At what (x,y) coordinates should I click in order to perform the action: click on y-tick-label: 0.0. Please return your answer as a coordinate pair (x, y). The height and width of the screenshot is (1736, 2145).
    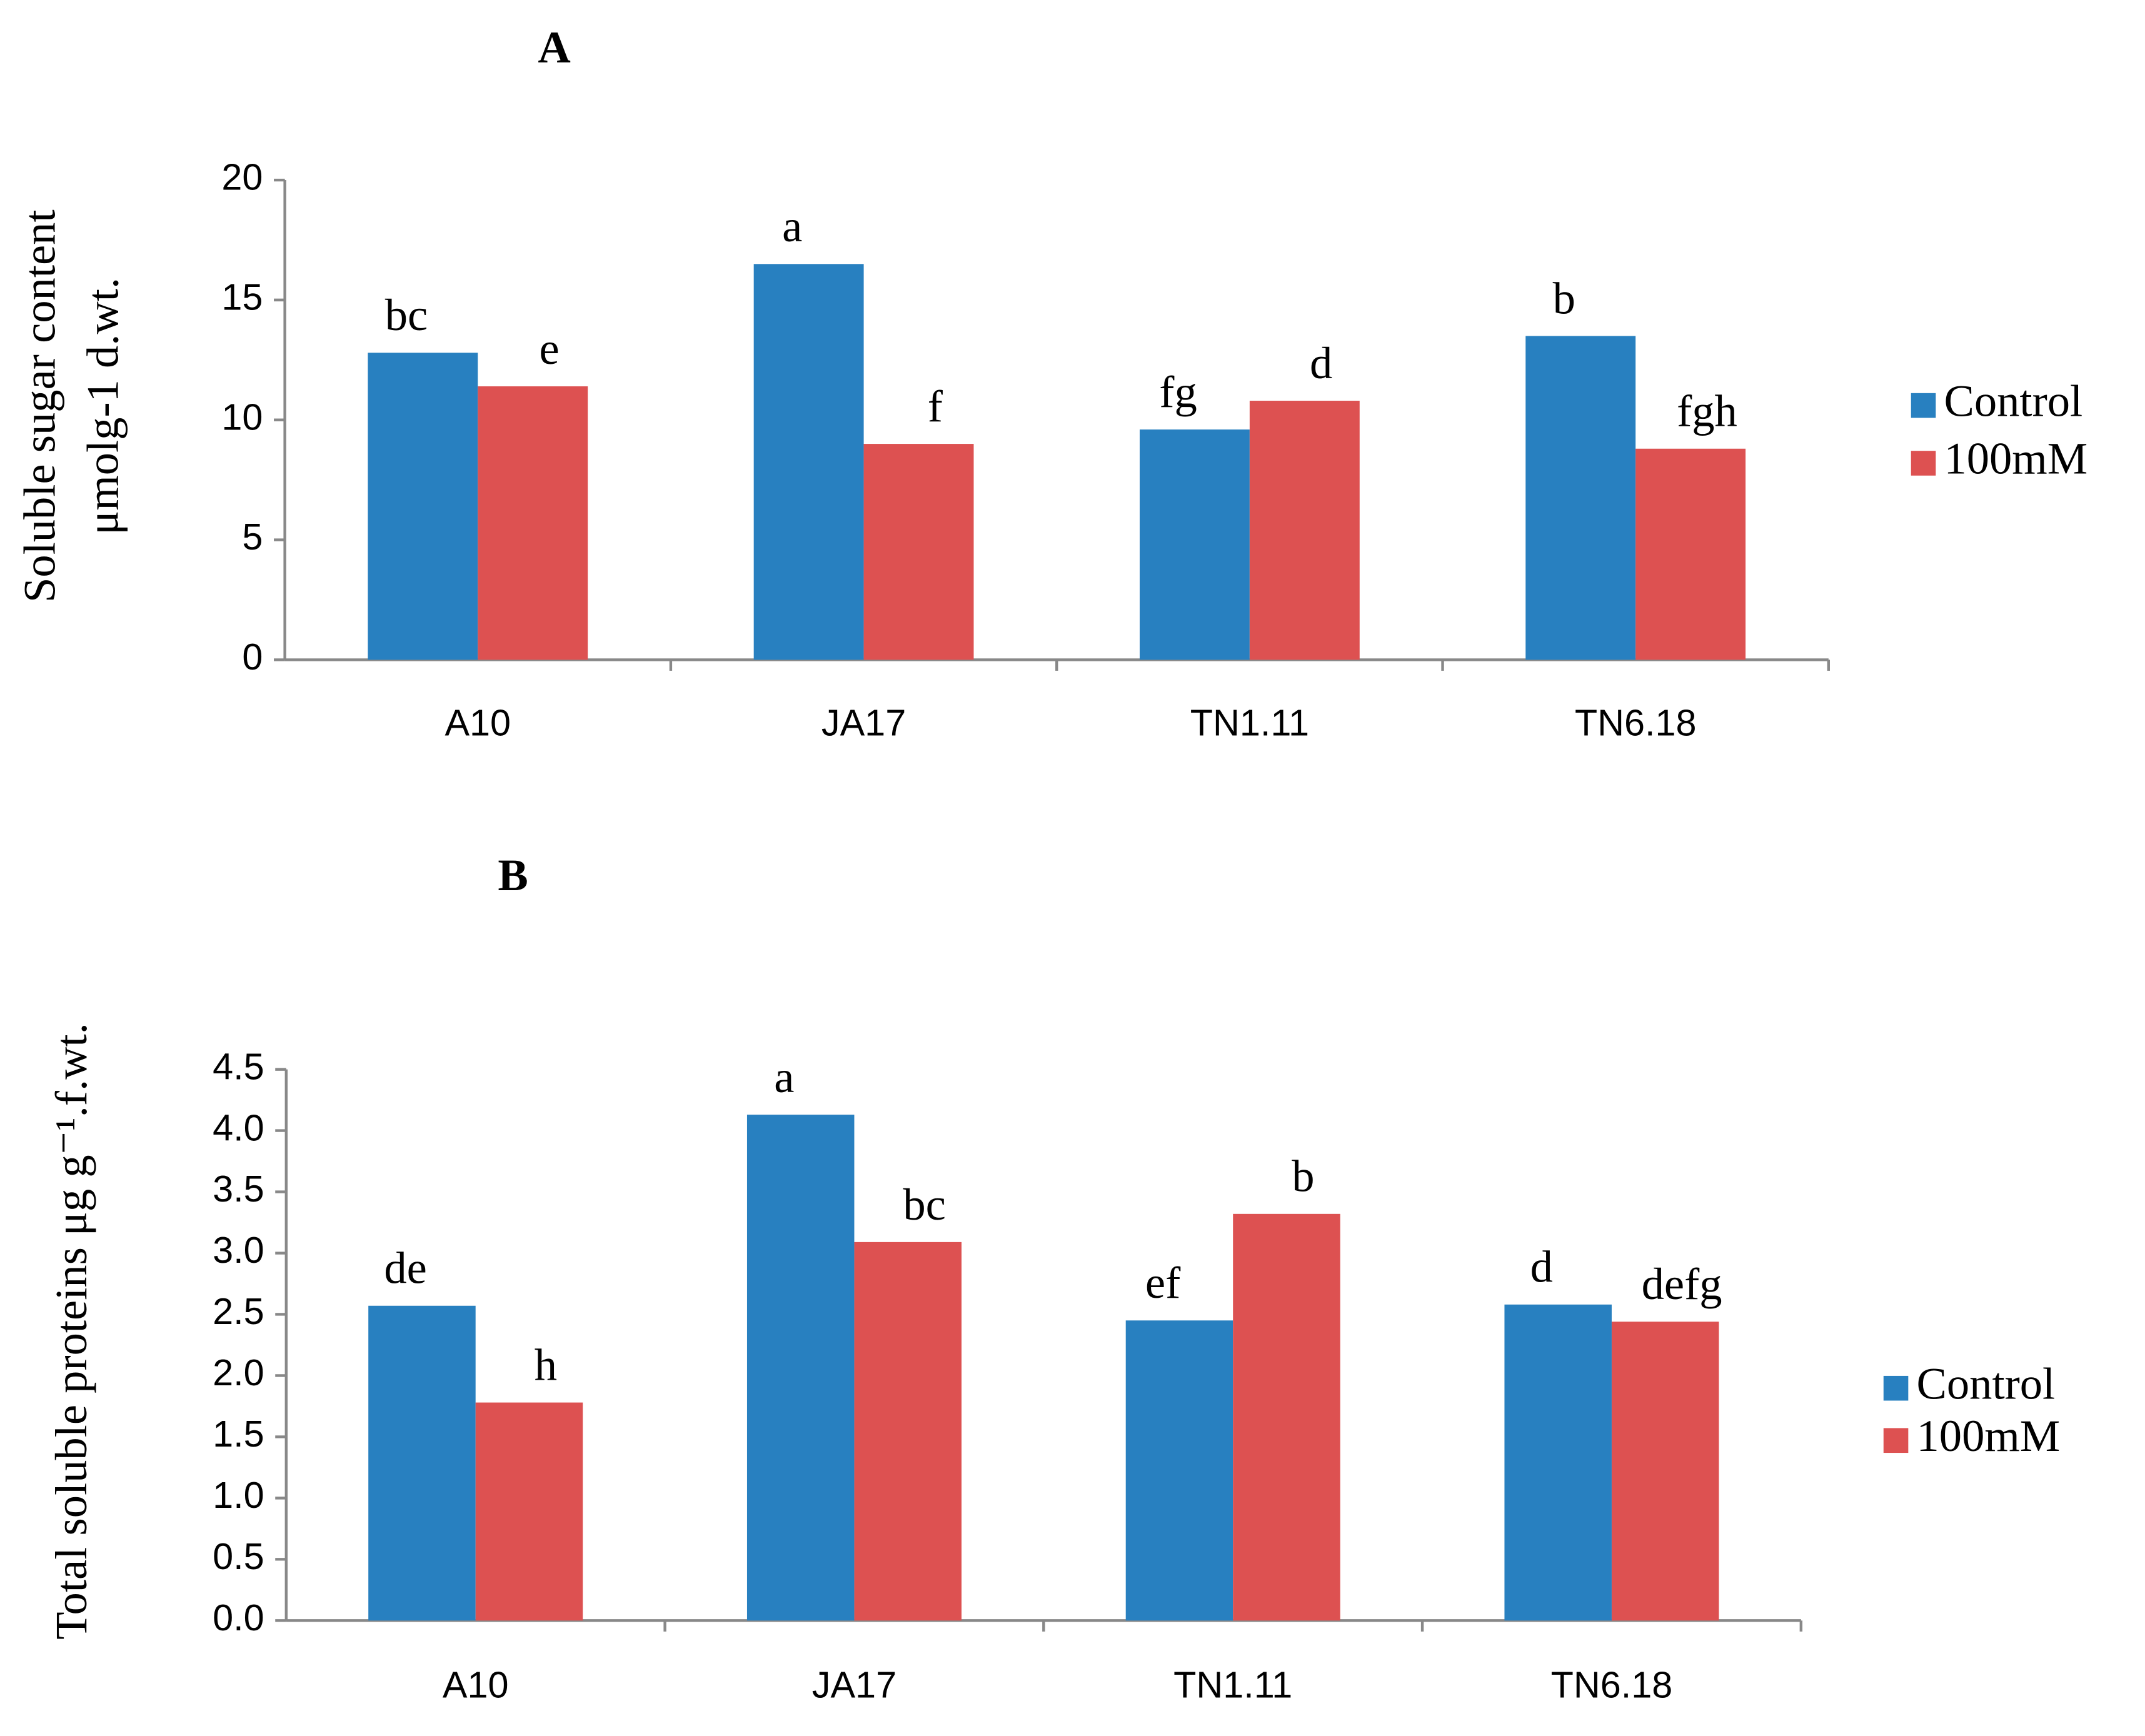
    Looking at the image, I should click on (238, 1617).